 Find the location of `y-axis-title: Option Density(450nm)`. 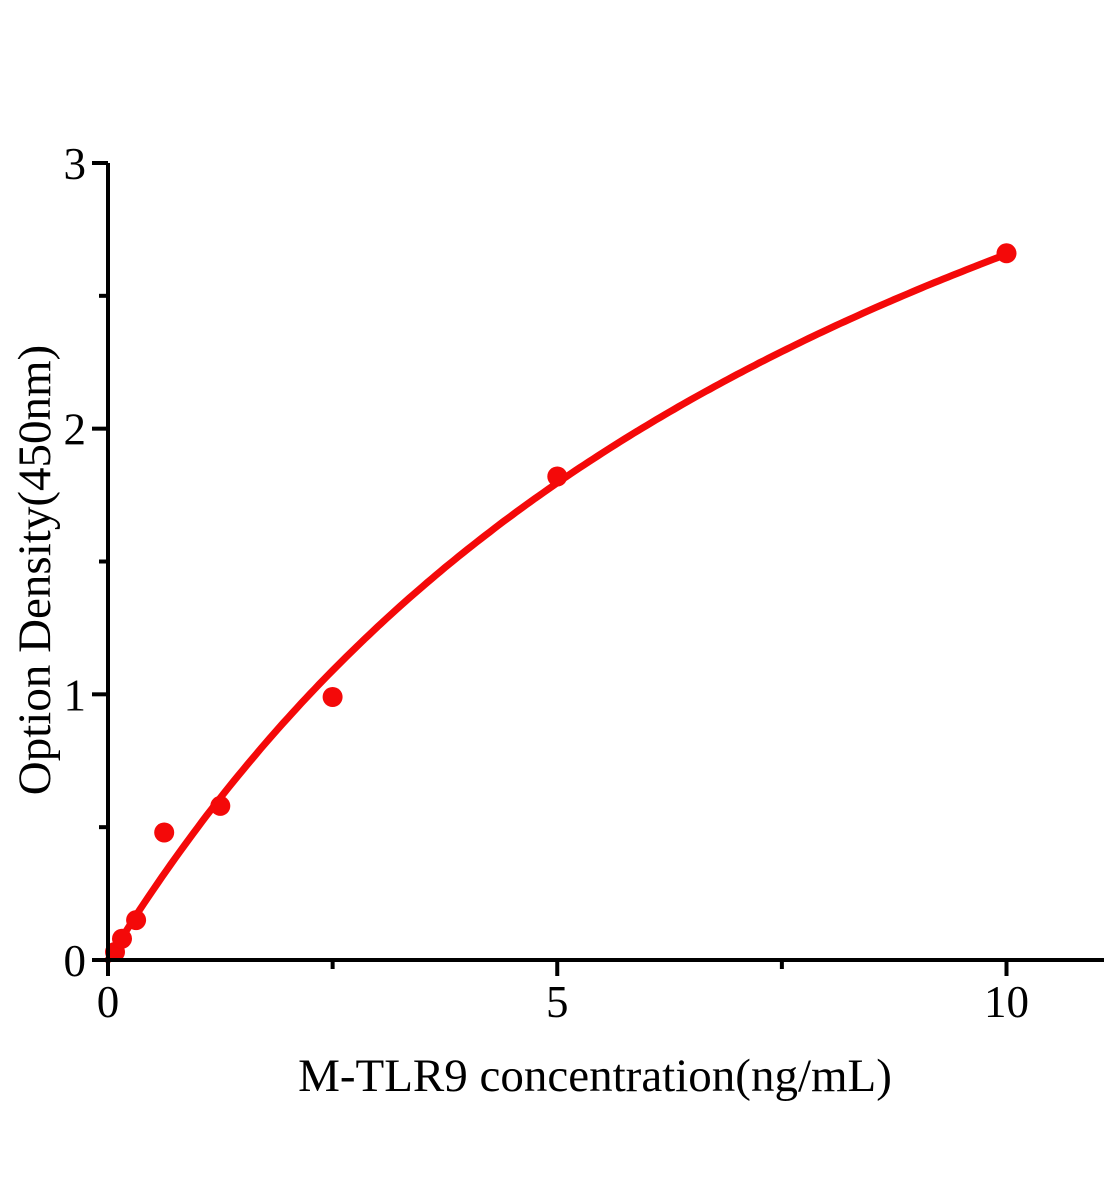

y-axis-title: Option Density(450nm) is located at coordinates (35, 570).